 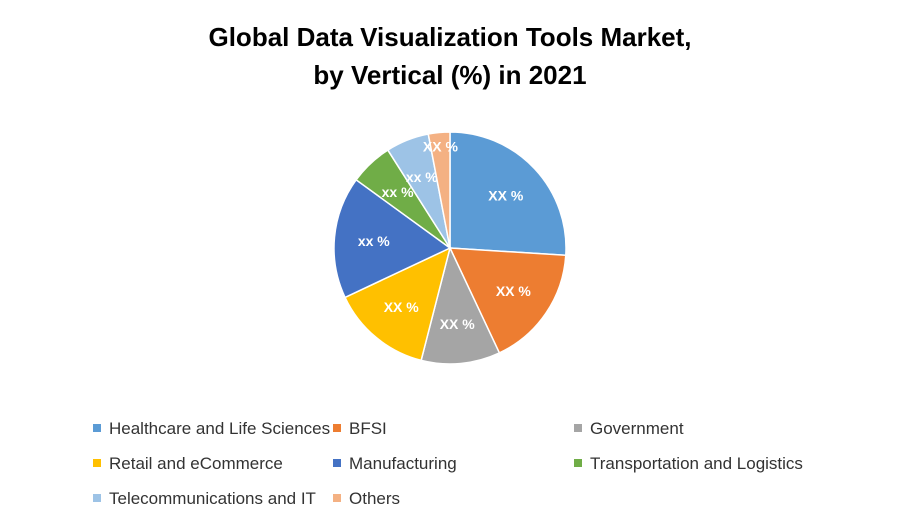 I want to click on pie-slice-bfsi, so click(x=507, y=300).